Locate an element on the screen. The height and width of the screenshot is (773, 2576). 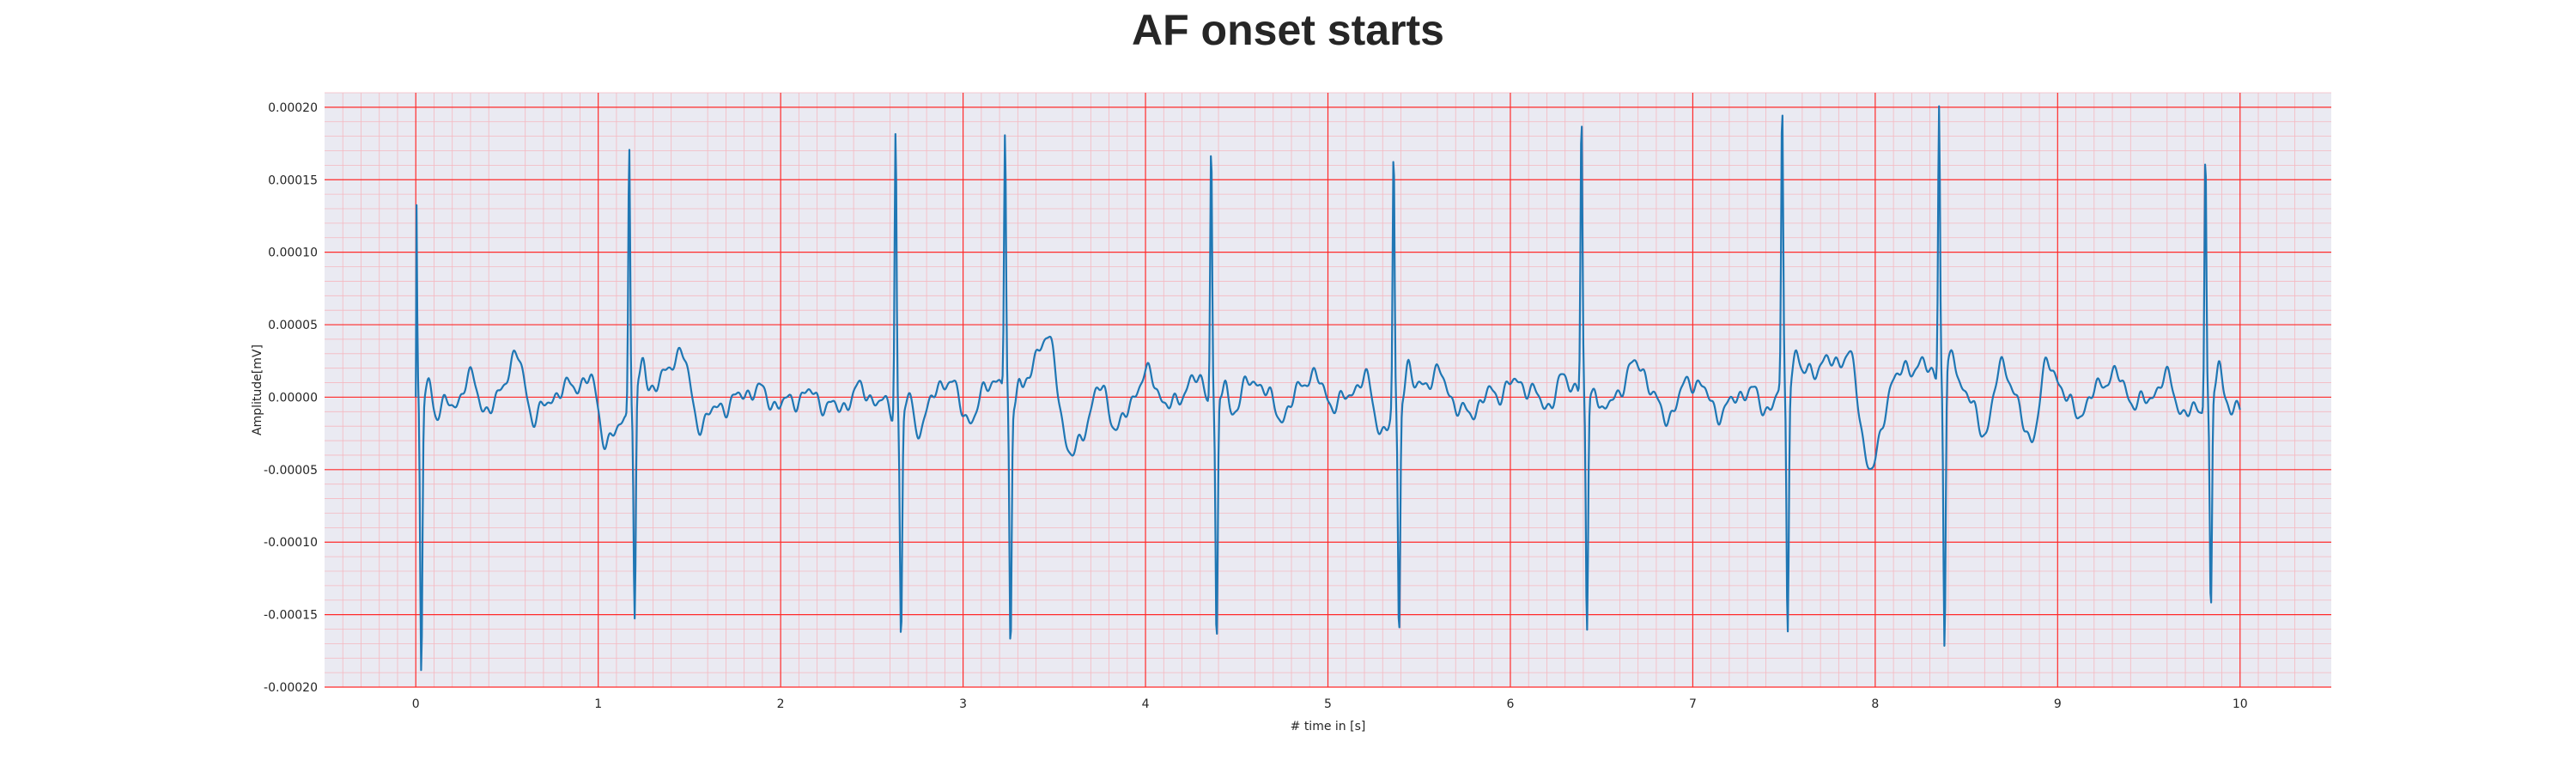
x-axis-ticks: 0 1 2 3 4 5 6 7 8 9 10 is located at coordinates (1330, 704).